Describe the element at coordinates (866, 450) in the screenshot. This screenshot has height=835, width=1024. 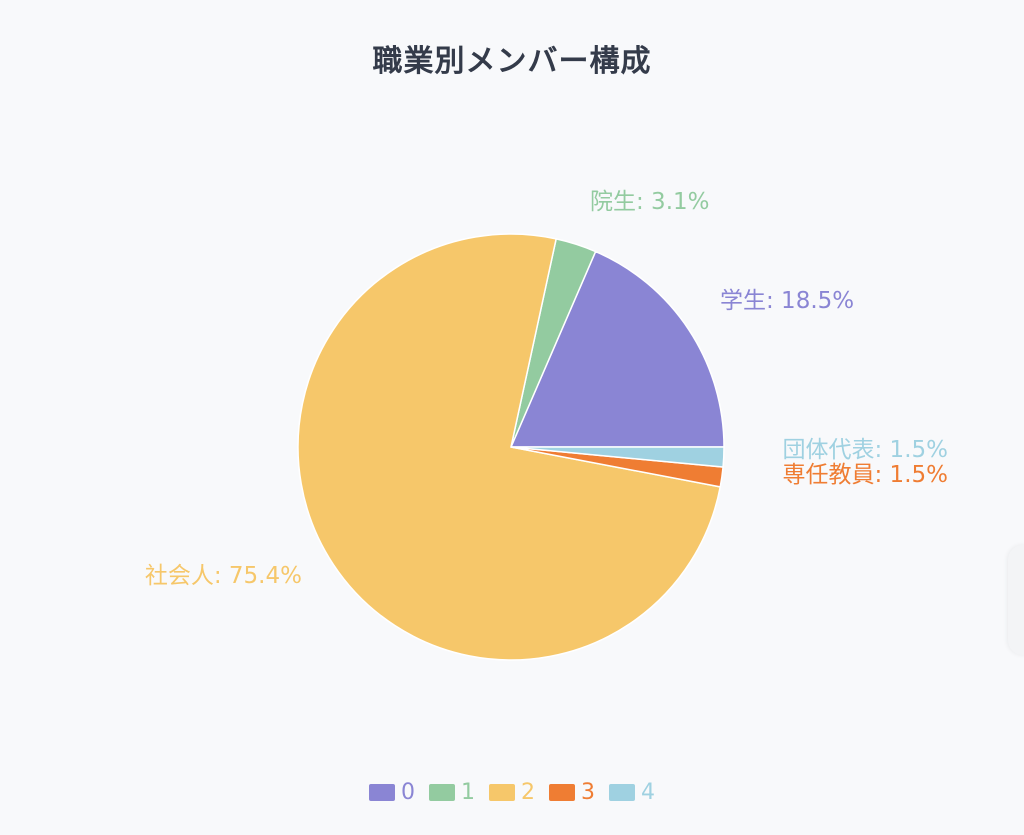
I see `slice-label-4: 団体代表: 1.5%` at that location.